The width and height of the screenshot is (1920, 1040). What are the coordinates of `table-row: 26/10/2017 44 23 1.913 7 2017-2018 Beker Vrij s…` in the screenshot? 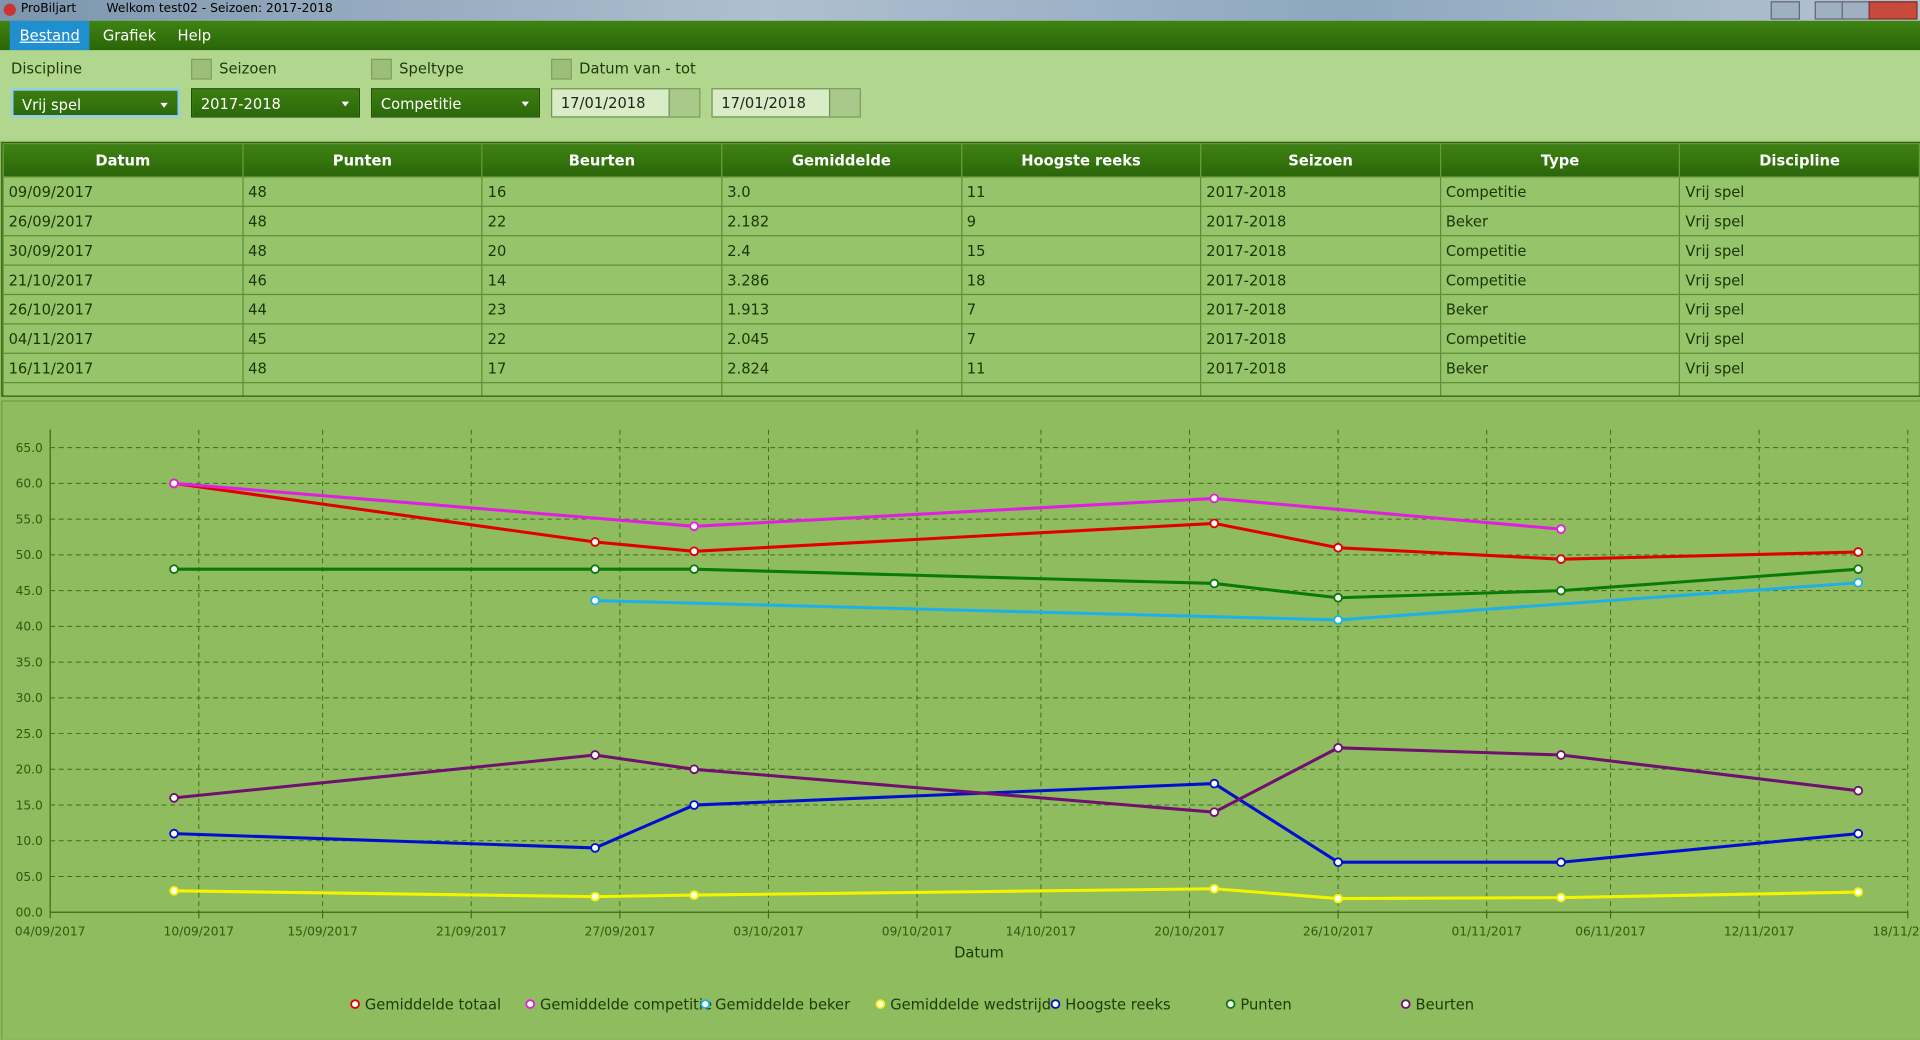 It's located at (961, 309).